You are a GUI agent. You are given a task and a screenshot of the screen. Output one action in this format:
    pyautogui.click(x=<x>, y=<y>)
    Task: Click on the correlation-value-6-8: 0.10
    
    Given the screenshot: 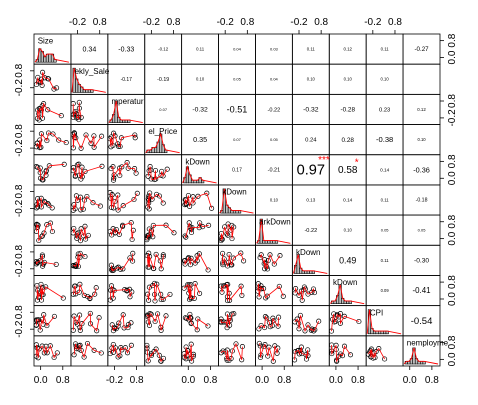 What is the action you would take?
    pyautogui.click(x=348, y=230)
    